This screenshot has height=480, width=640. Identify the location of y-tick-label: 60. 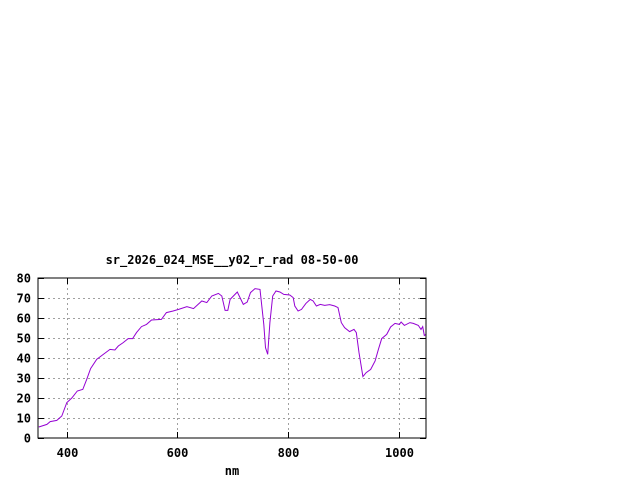
(24, 319).